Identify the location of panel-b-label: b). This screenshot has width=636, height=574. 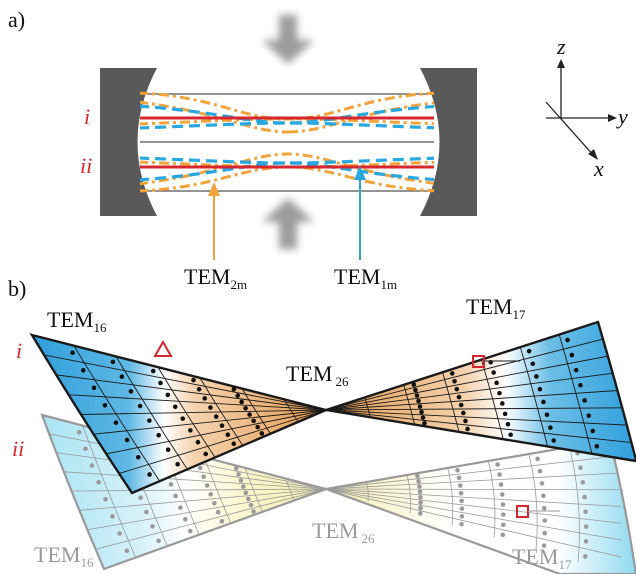
(17, 288).